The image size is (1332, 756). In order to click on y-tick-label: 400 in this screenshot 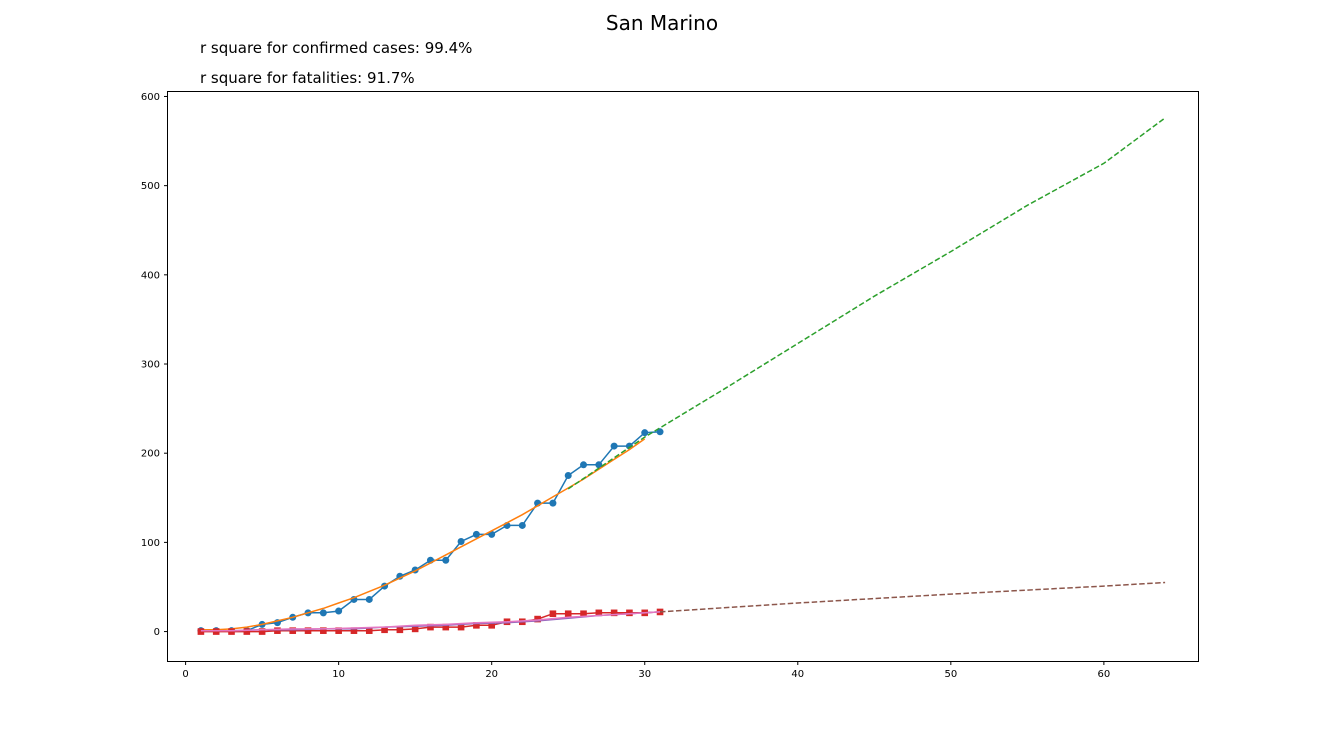, I will do `click(150, 275)`.